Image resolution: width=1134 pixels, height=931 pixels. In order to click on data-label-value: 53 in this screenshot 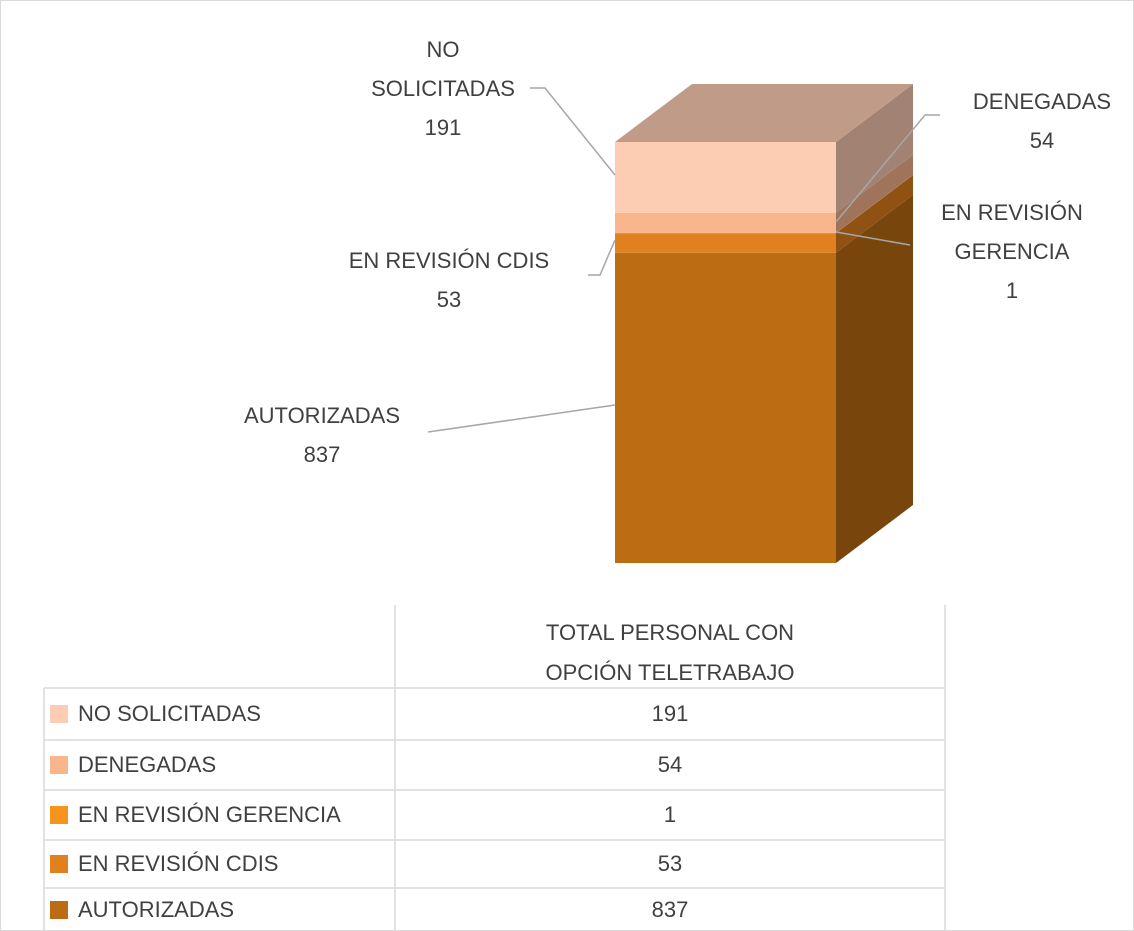, I will do `click(449, 299)`.